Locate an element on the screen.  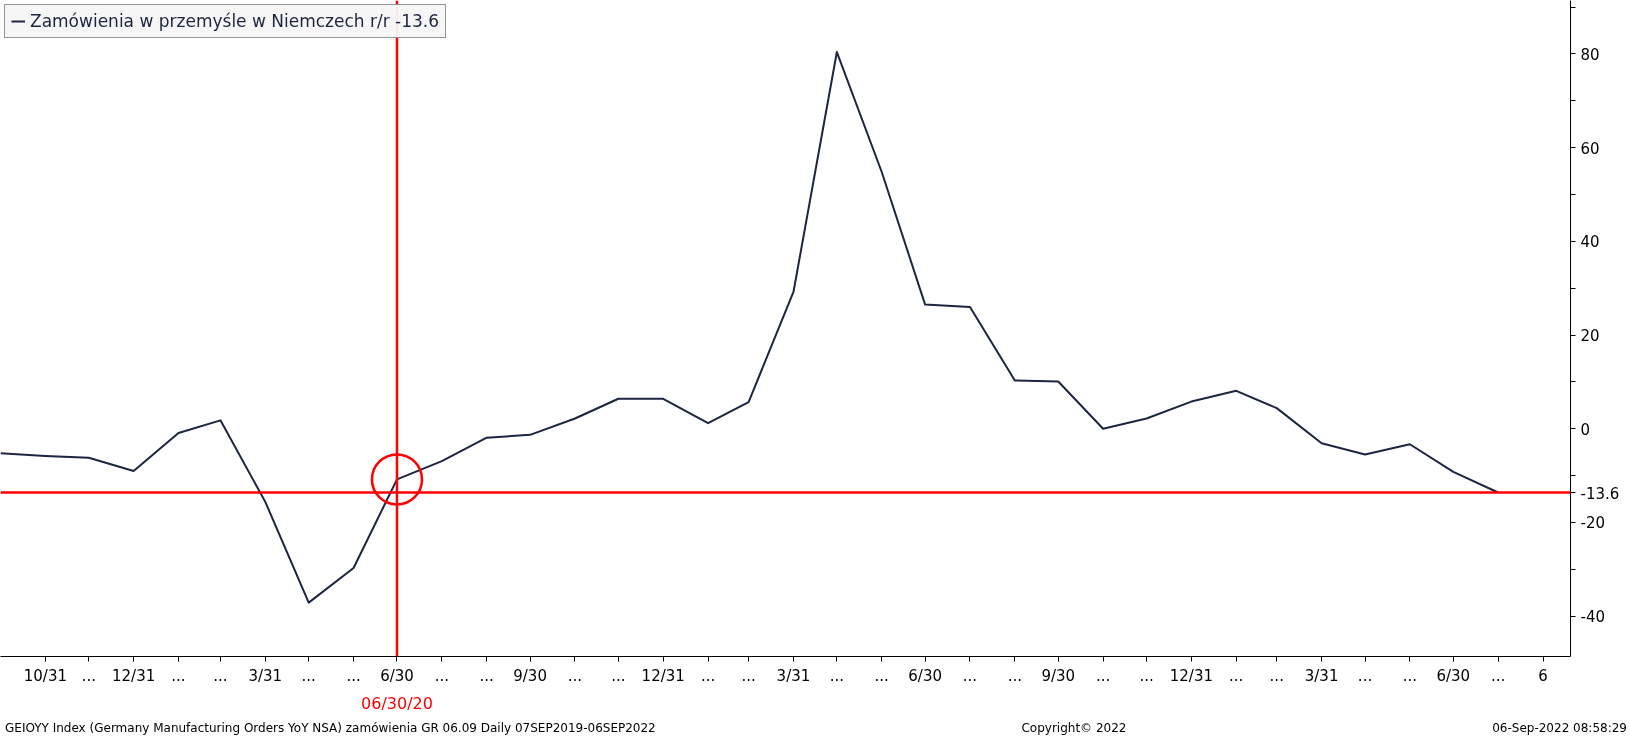
text: GEIOYY Index (Germany Manufacturing Orders YoY NSA) zamówienia GR 06.09 Daily 07SEP2019-06SEP2022 is located at coordinates (330, 728).